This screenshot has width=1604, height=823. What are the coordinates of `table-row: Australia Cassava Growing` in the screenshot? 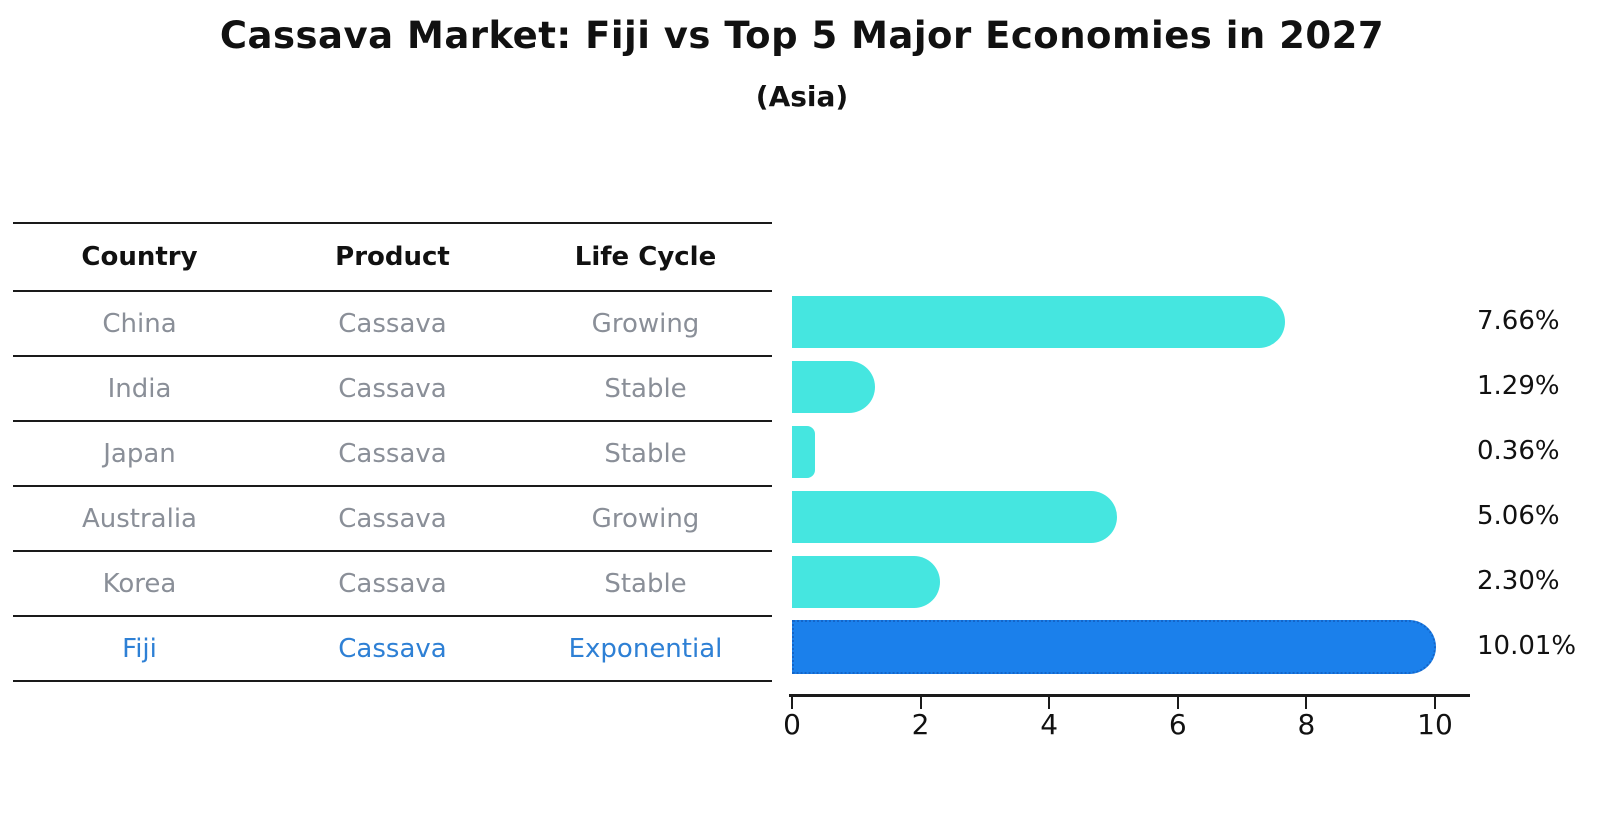 It's located at (392, 519).